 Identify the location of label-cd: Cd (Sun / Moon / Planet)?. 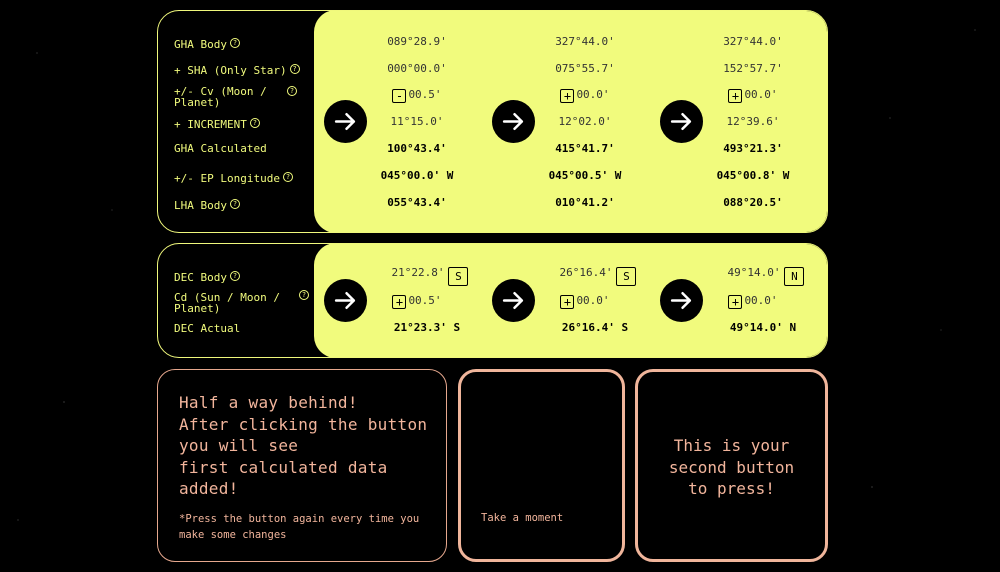
(241, 302).